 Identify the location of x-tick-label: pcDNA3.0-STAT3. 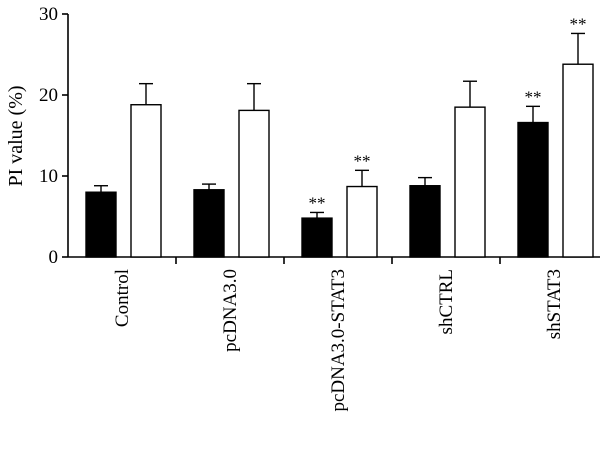
(338, 340).